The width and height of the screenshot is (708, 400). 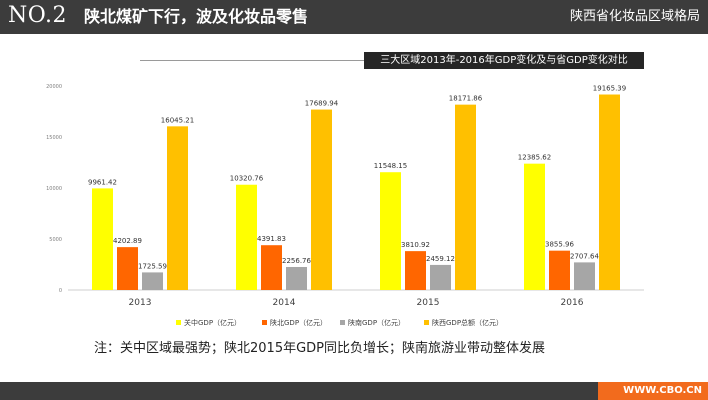 What do you see at coordinates (102, 182) in the screenshot?
I see `data-label: 9961.42` at bounding box center [102, 182].